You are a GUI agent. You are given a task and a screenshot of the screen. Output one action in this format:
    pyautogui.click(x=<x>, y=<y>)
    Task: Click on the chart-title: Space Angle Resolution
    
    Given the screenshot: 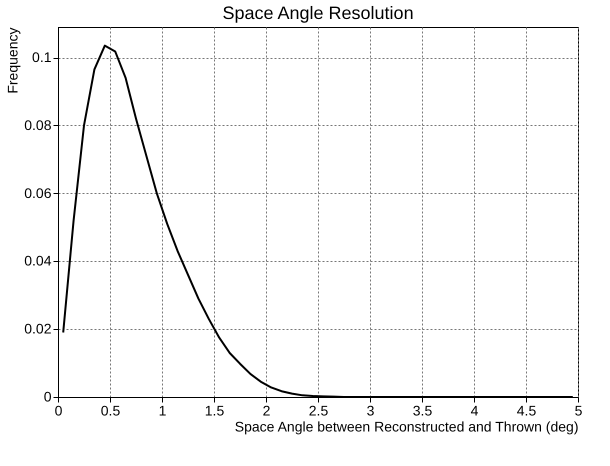 What is the action you would take?
    pyautogui.click(x=318, y=13)
    